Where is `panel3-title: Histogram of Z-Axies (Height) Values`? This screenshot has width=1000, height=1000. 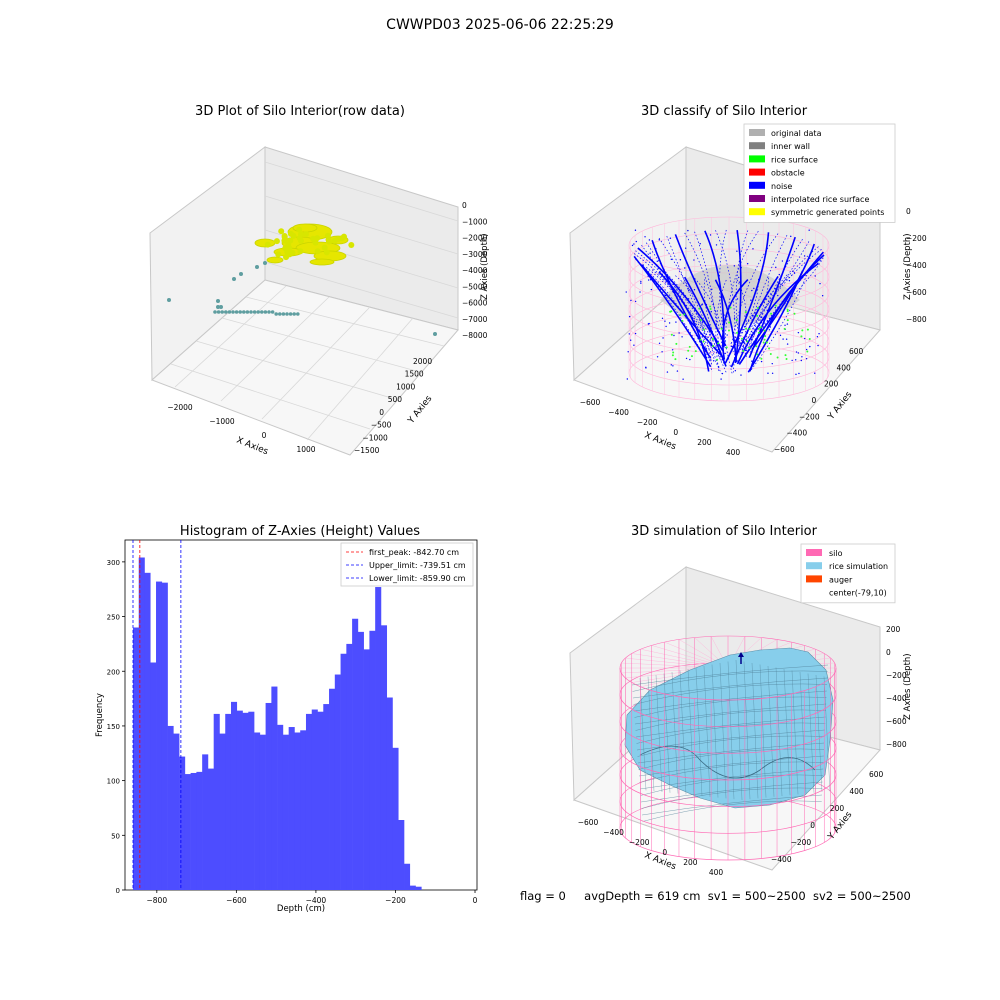
panel3-title: Histogram of Z-Axies (Height) Values is located at coordinates (300, 531).